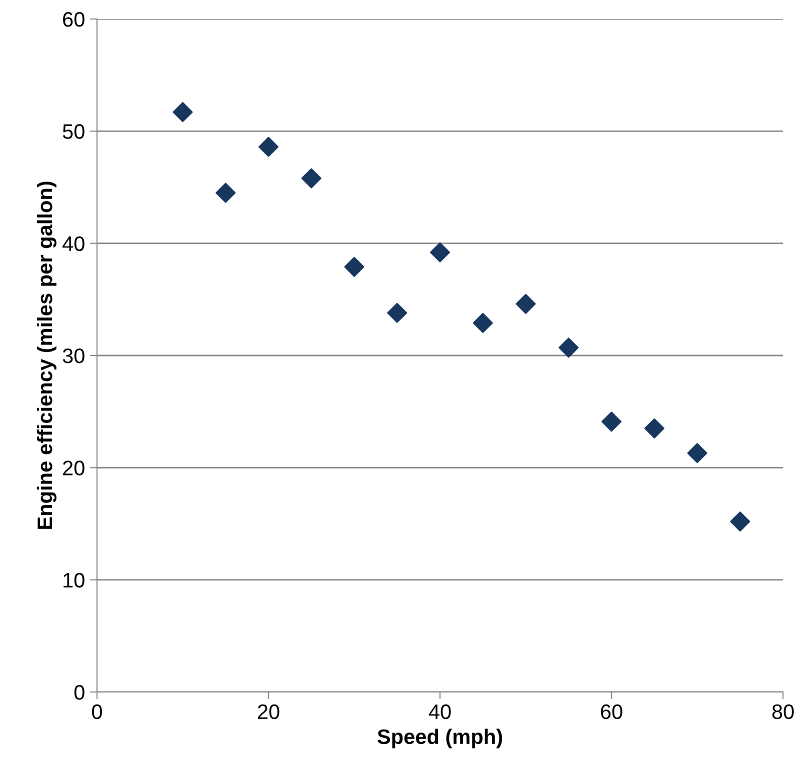 Image resolution: width=800 pixels, height=779 pixels. What do you see at coordinates (97, 712) in the screenshot?
I see `x-tick-label: 0` at bounding box center [97, 712].